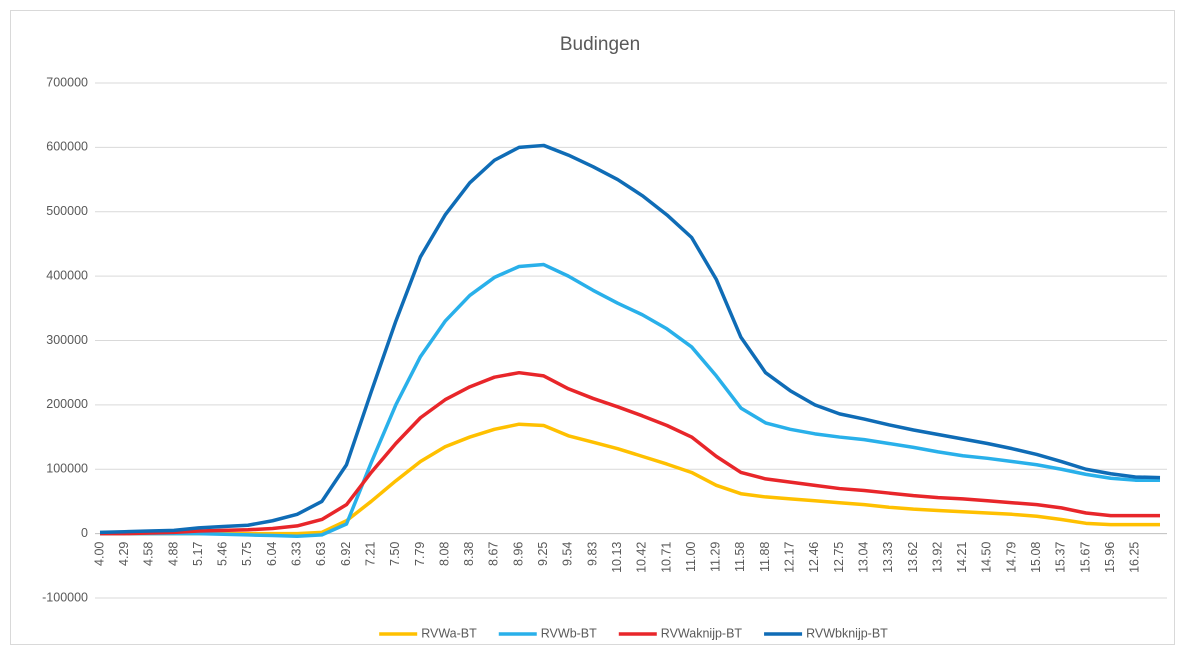 This screenshot has height=651, width=1184. Describe the element at coordinates (569, 633) in the screenshot. I see `legend-label: RVWb-BT` at that location.